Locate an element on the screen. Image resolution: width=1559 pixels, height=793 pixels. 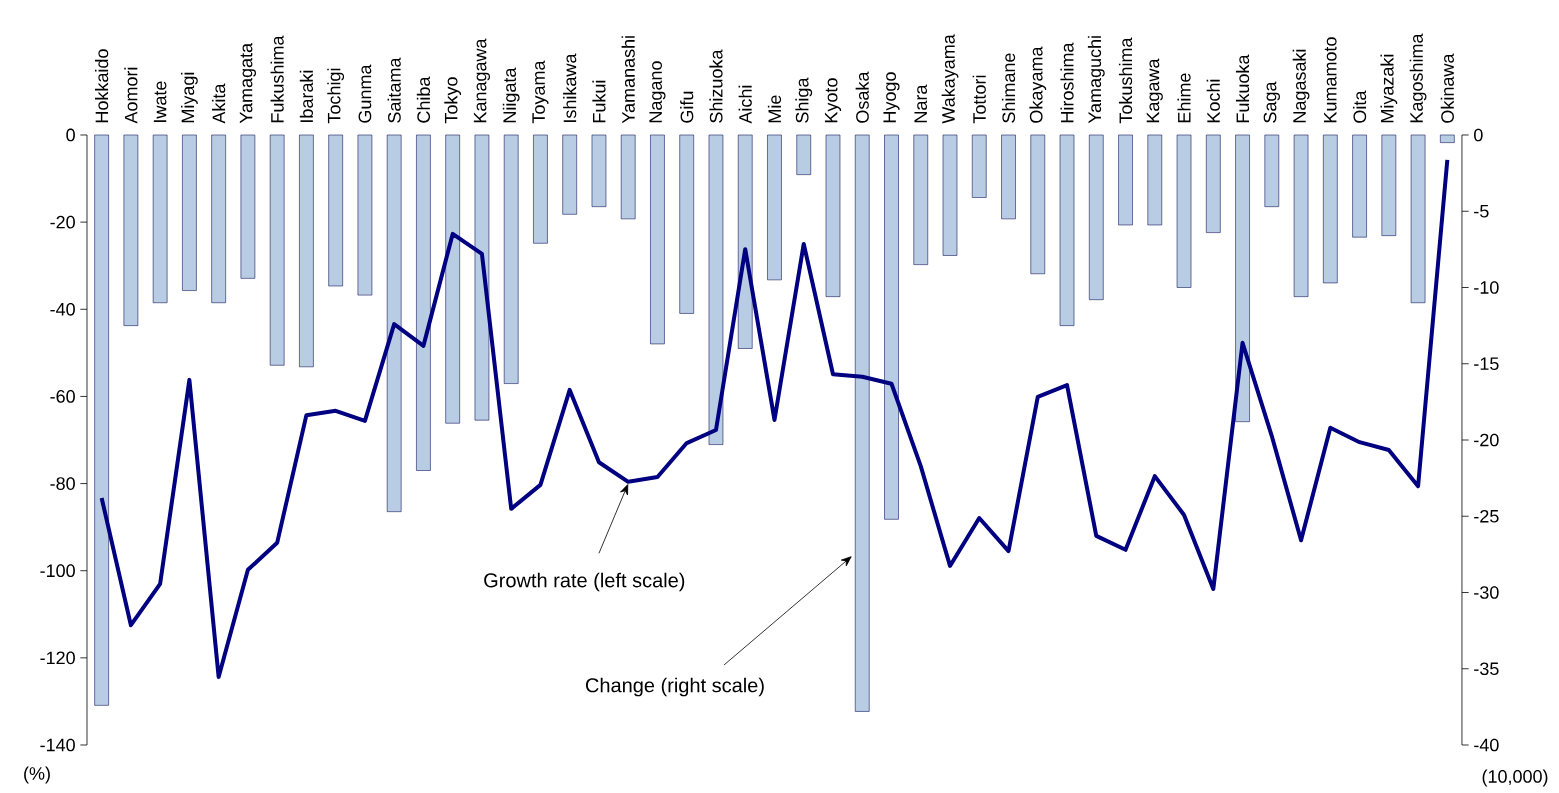
annotation: Growth rate (left scale) is located at coordinates (584, 582).